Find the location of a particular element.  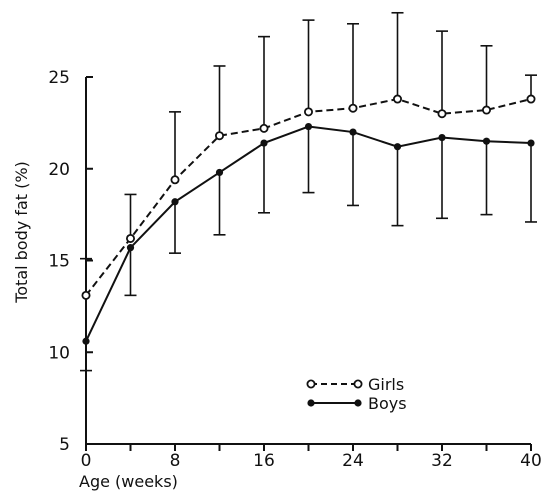

legend: Girls Boys is located at coordinates (356, 394).